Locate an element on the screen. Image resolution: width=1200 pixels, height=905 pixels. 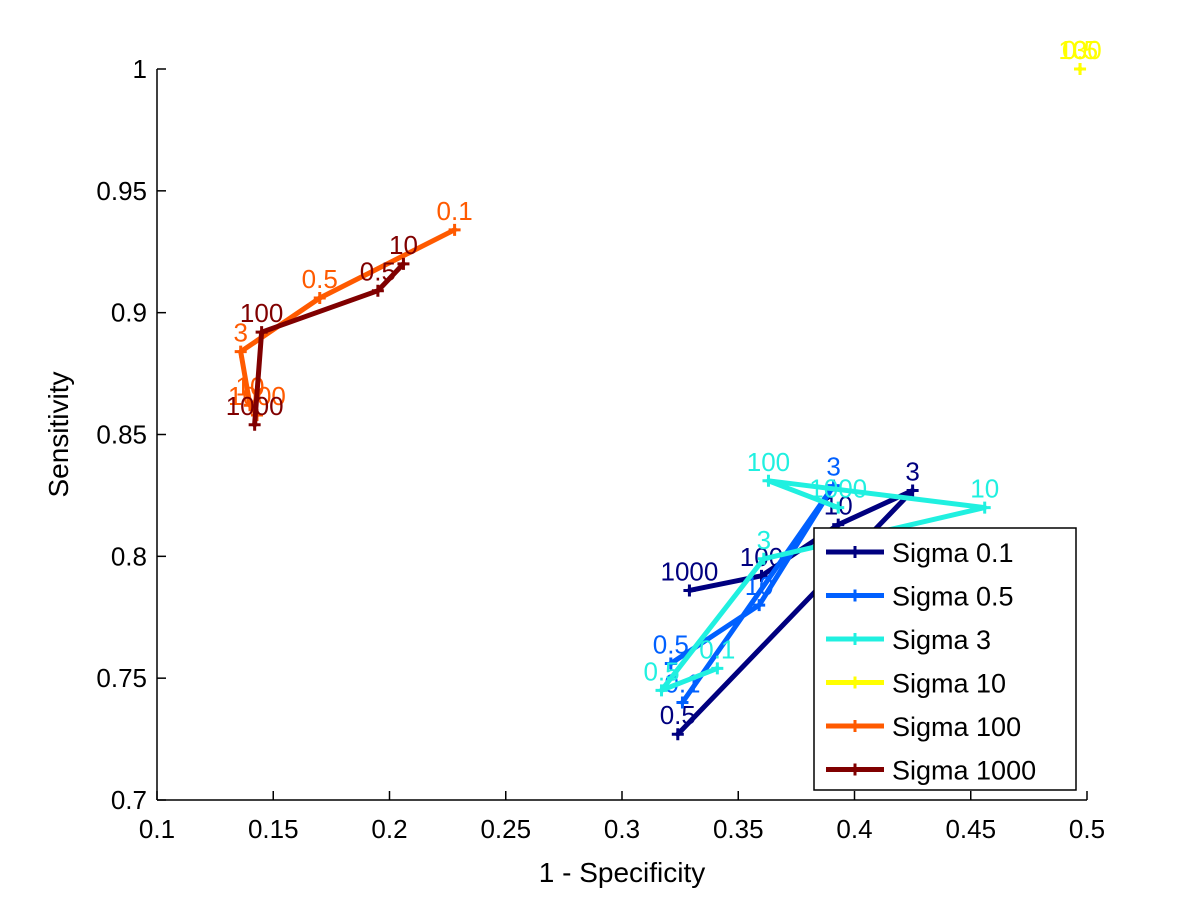
y-tick-label: 0.8 is located at coordinates (129, 556).